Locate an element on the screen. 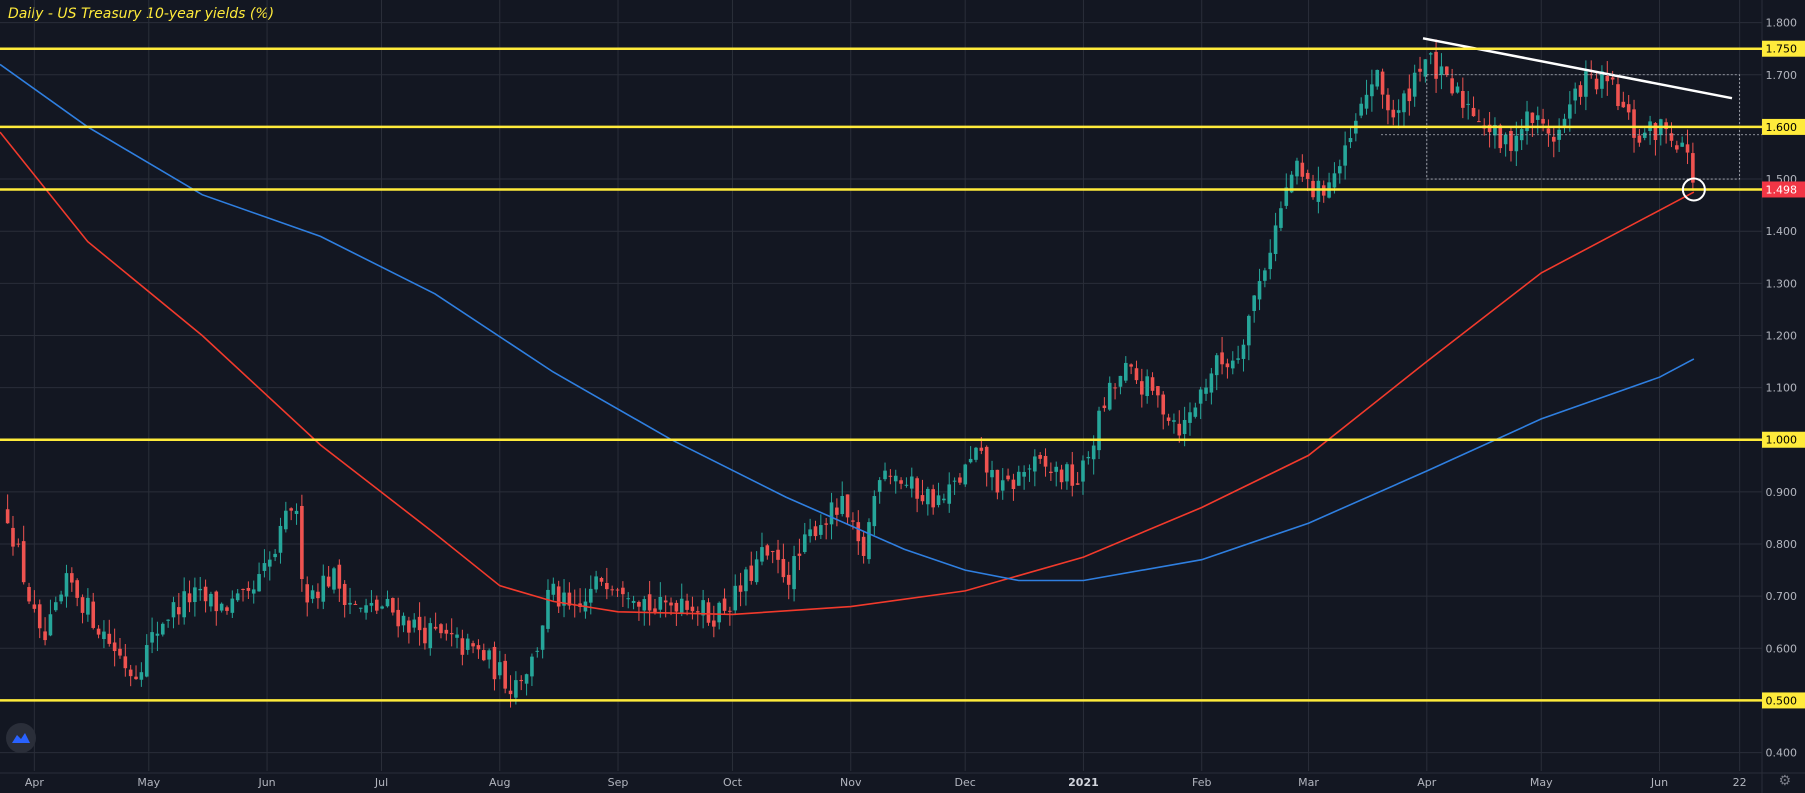 This screenshot has height=793, width=1805. level-tag-label: 0.500 is located at coordinates (1782, 700).